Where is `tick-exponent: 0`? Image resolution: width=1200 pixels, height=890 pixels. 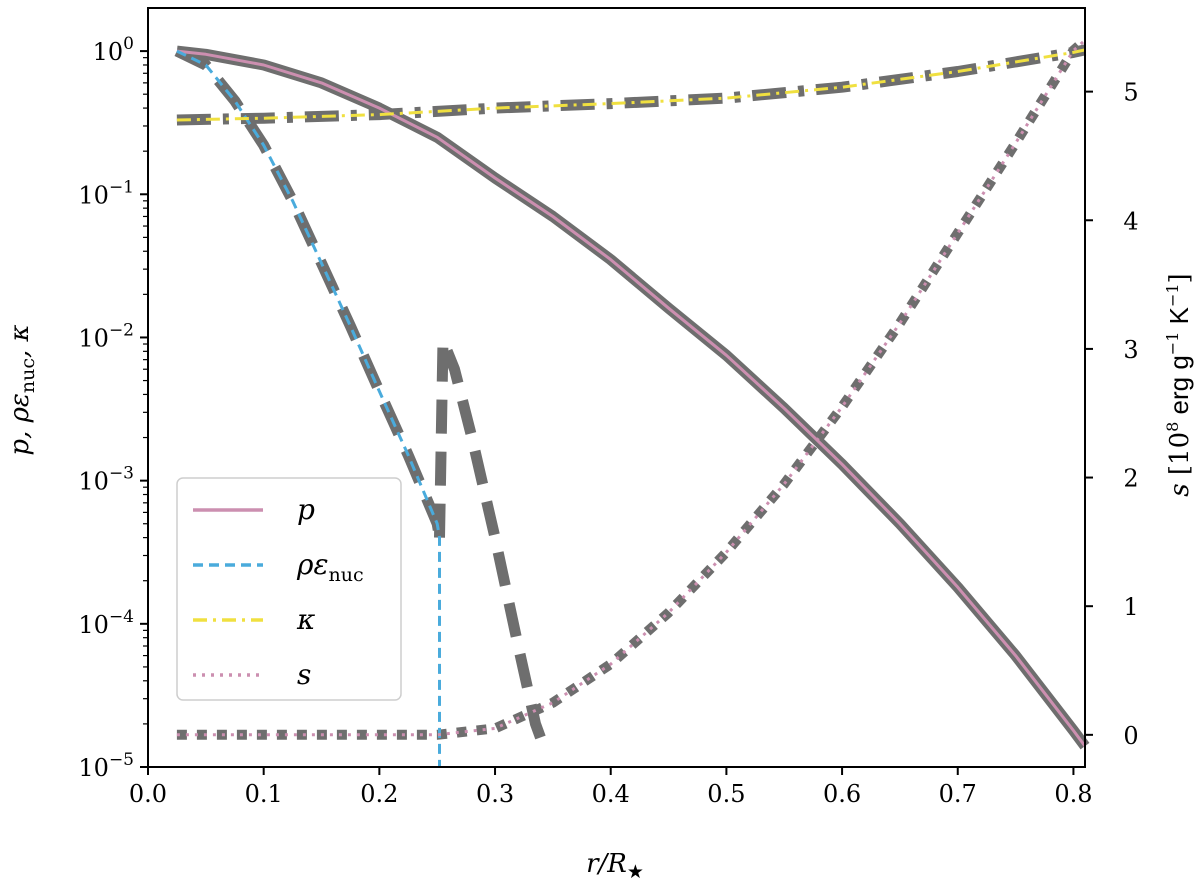 tick-exponent: 0 is located at coordinates (128, 44).